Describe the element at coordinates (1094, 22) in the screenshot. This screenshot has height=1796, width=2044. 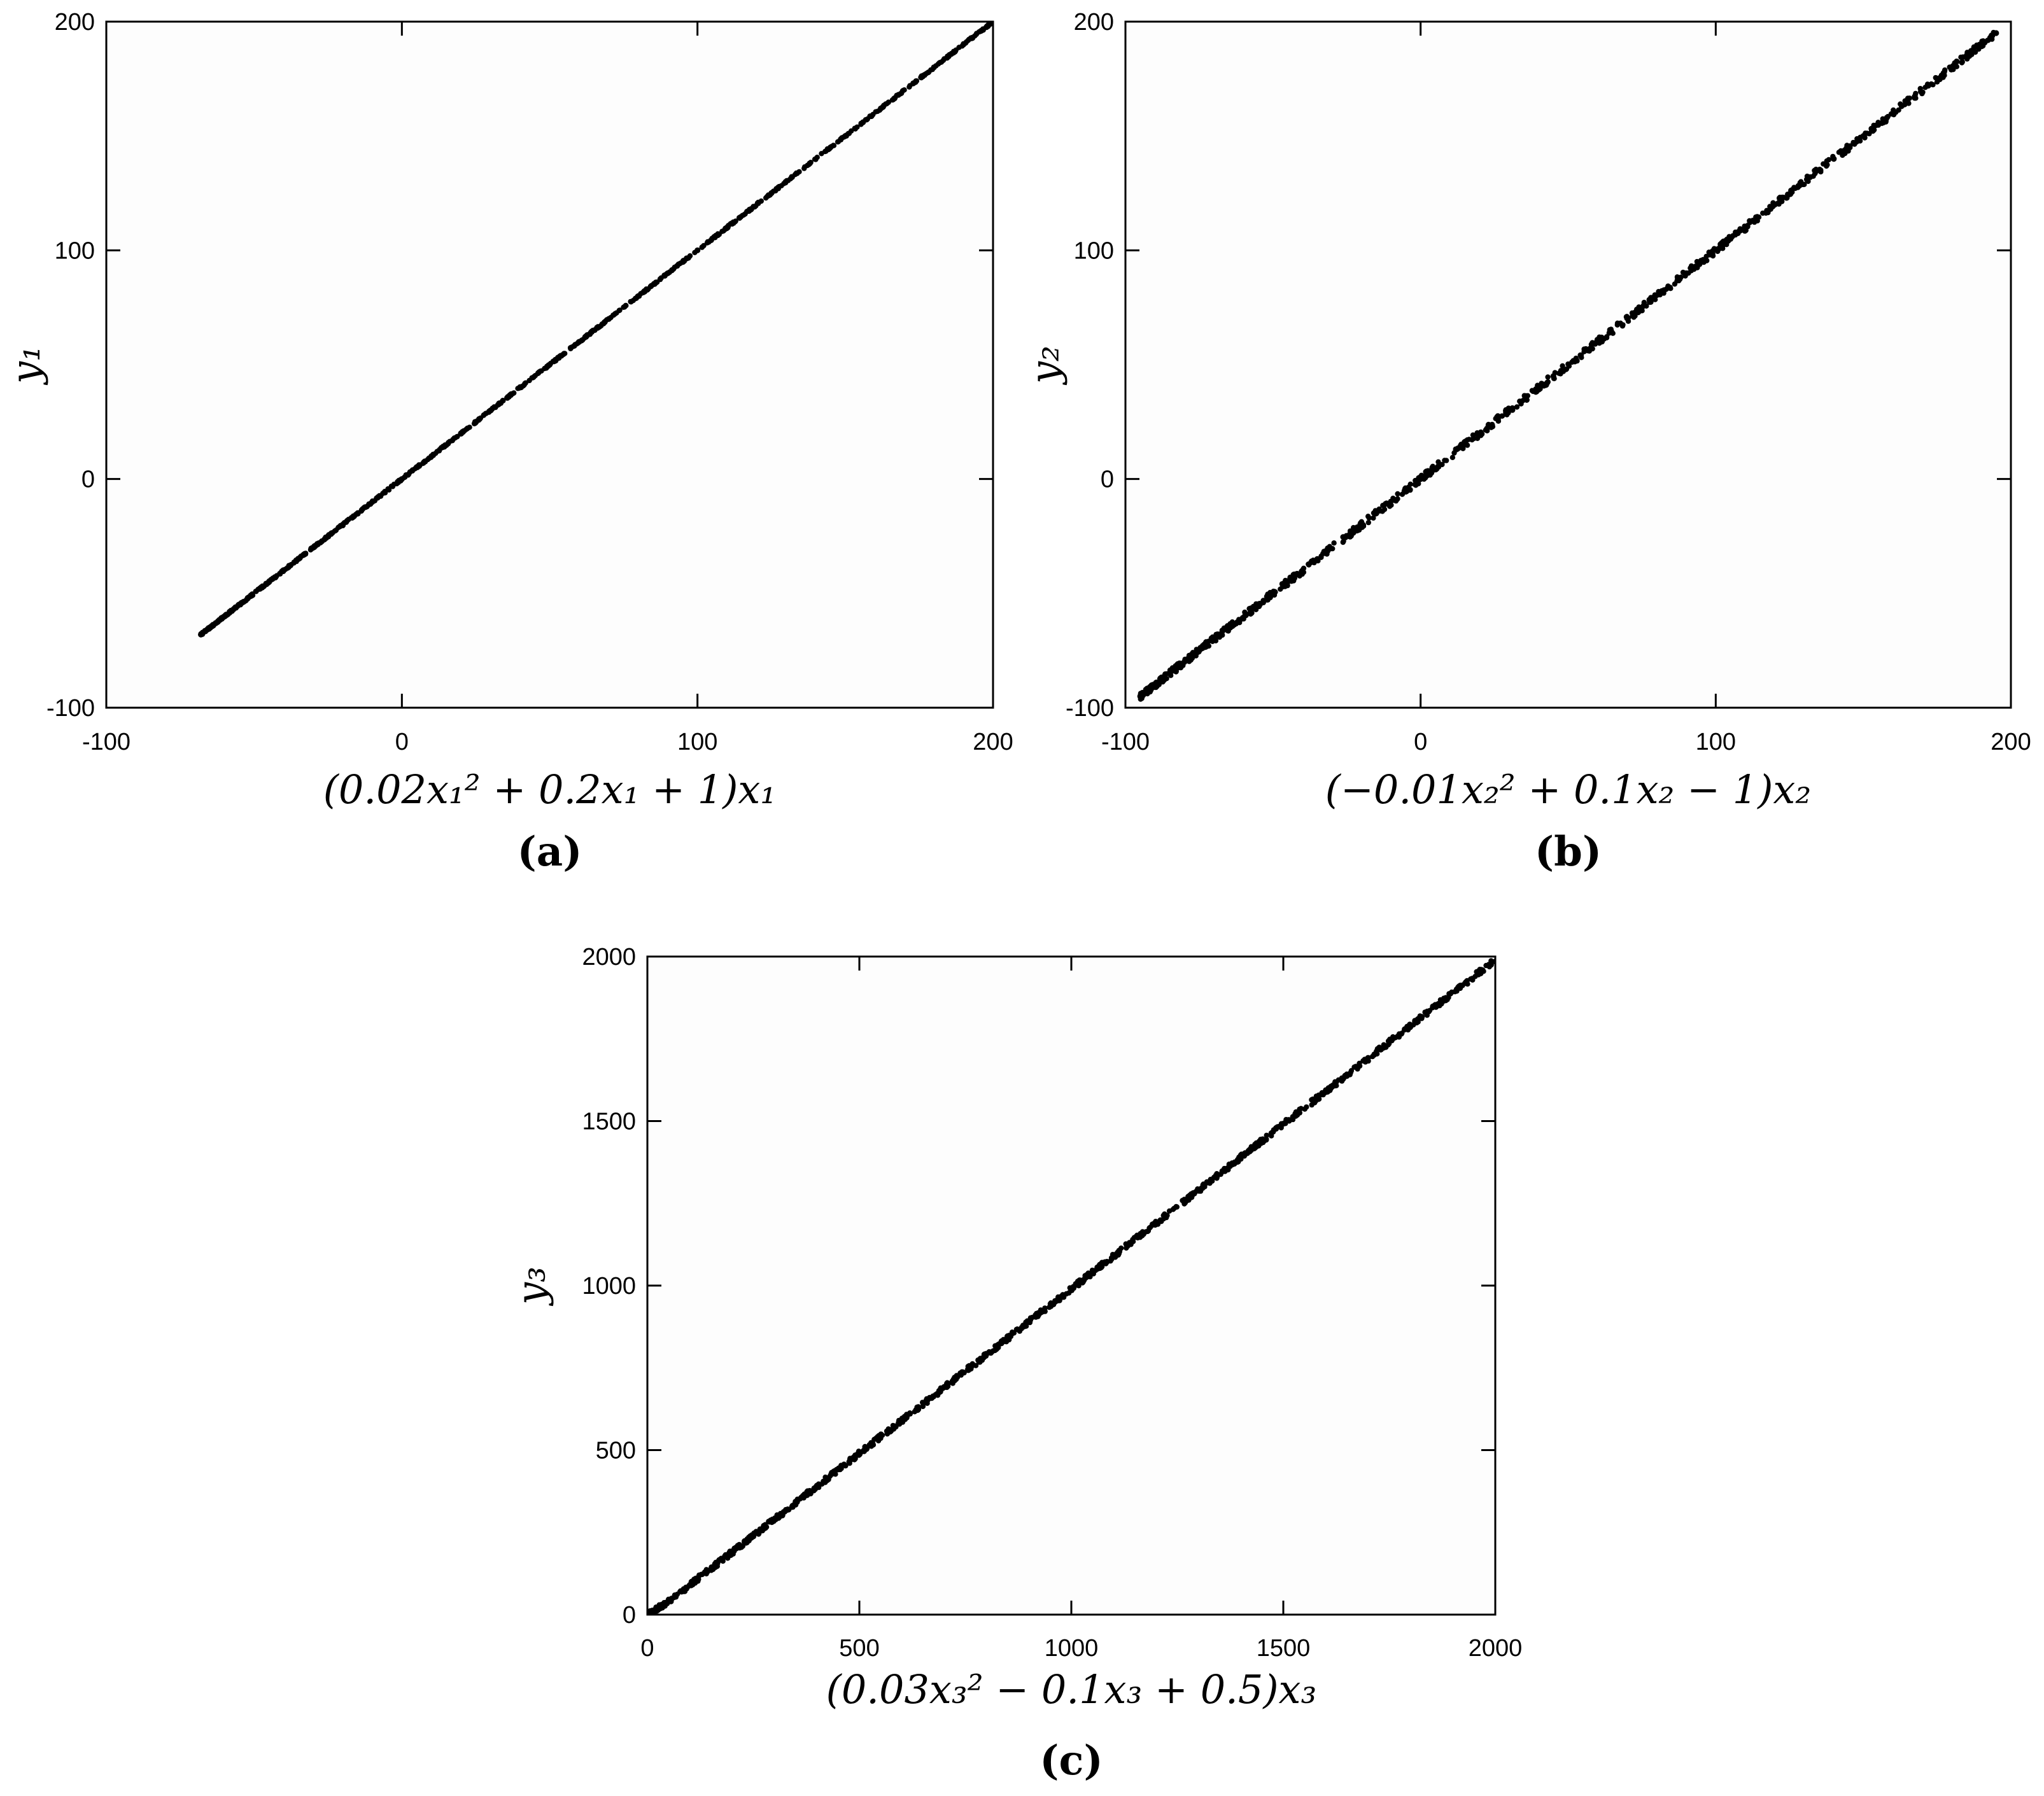
I see `y-tick-label: 200` at that location.